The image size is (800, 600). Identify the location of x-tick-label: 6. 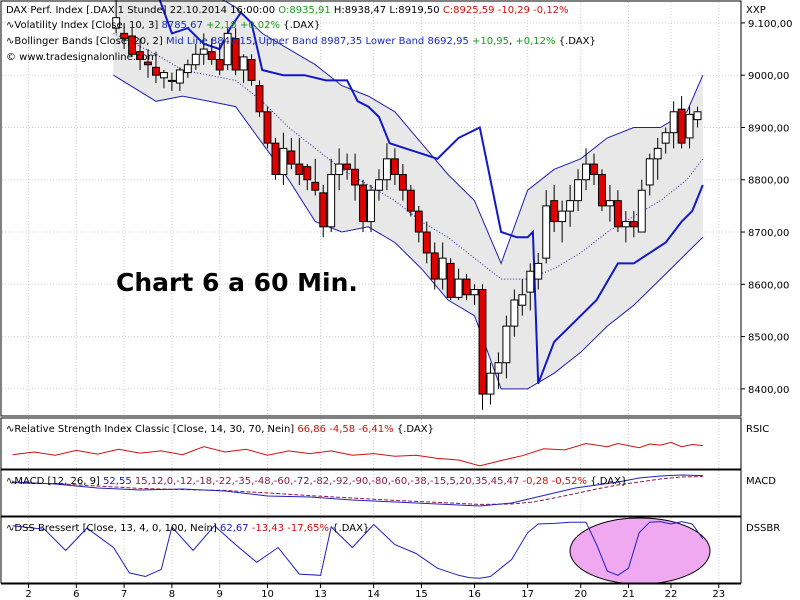
(76, 594).